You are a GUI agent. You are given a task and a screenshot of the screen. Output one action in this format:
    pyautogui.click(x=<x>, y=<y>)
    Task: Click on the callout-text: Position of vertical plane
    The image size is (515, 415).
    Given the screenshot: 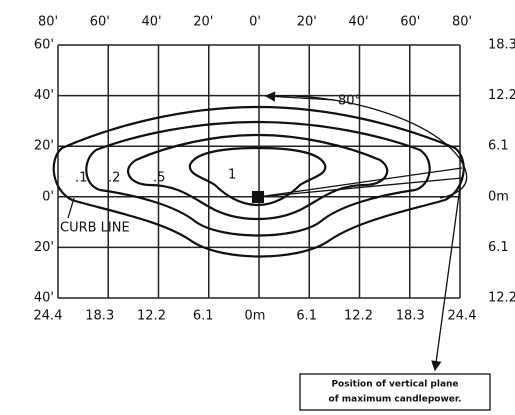 What is the action you would take?
    pyautogui.click(x=394, y=385)
    